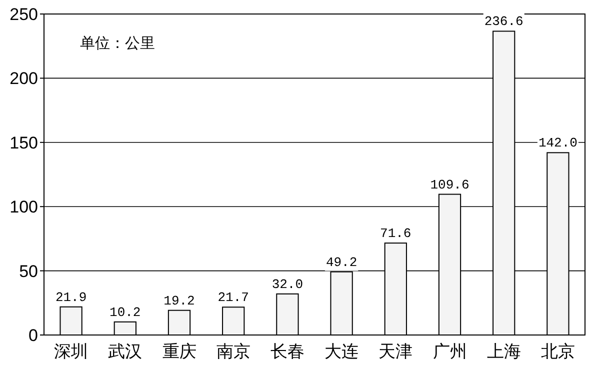 The width and height of the screenshot is (600, 370). Describe the element at coordinates (395, 351) in the screenshot. I see `x-tick-label: 天津` at that location.